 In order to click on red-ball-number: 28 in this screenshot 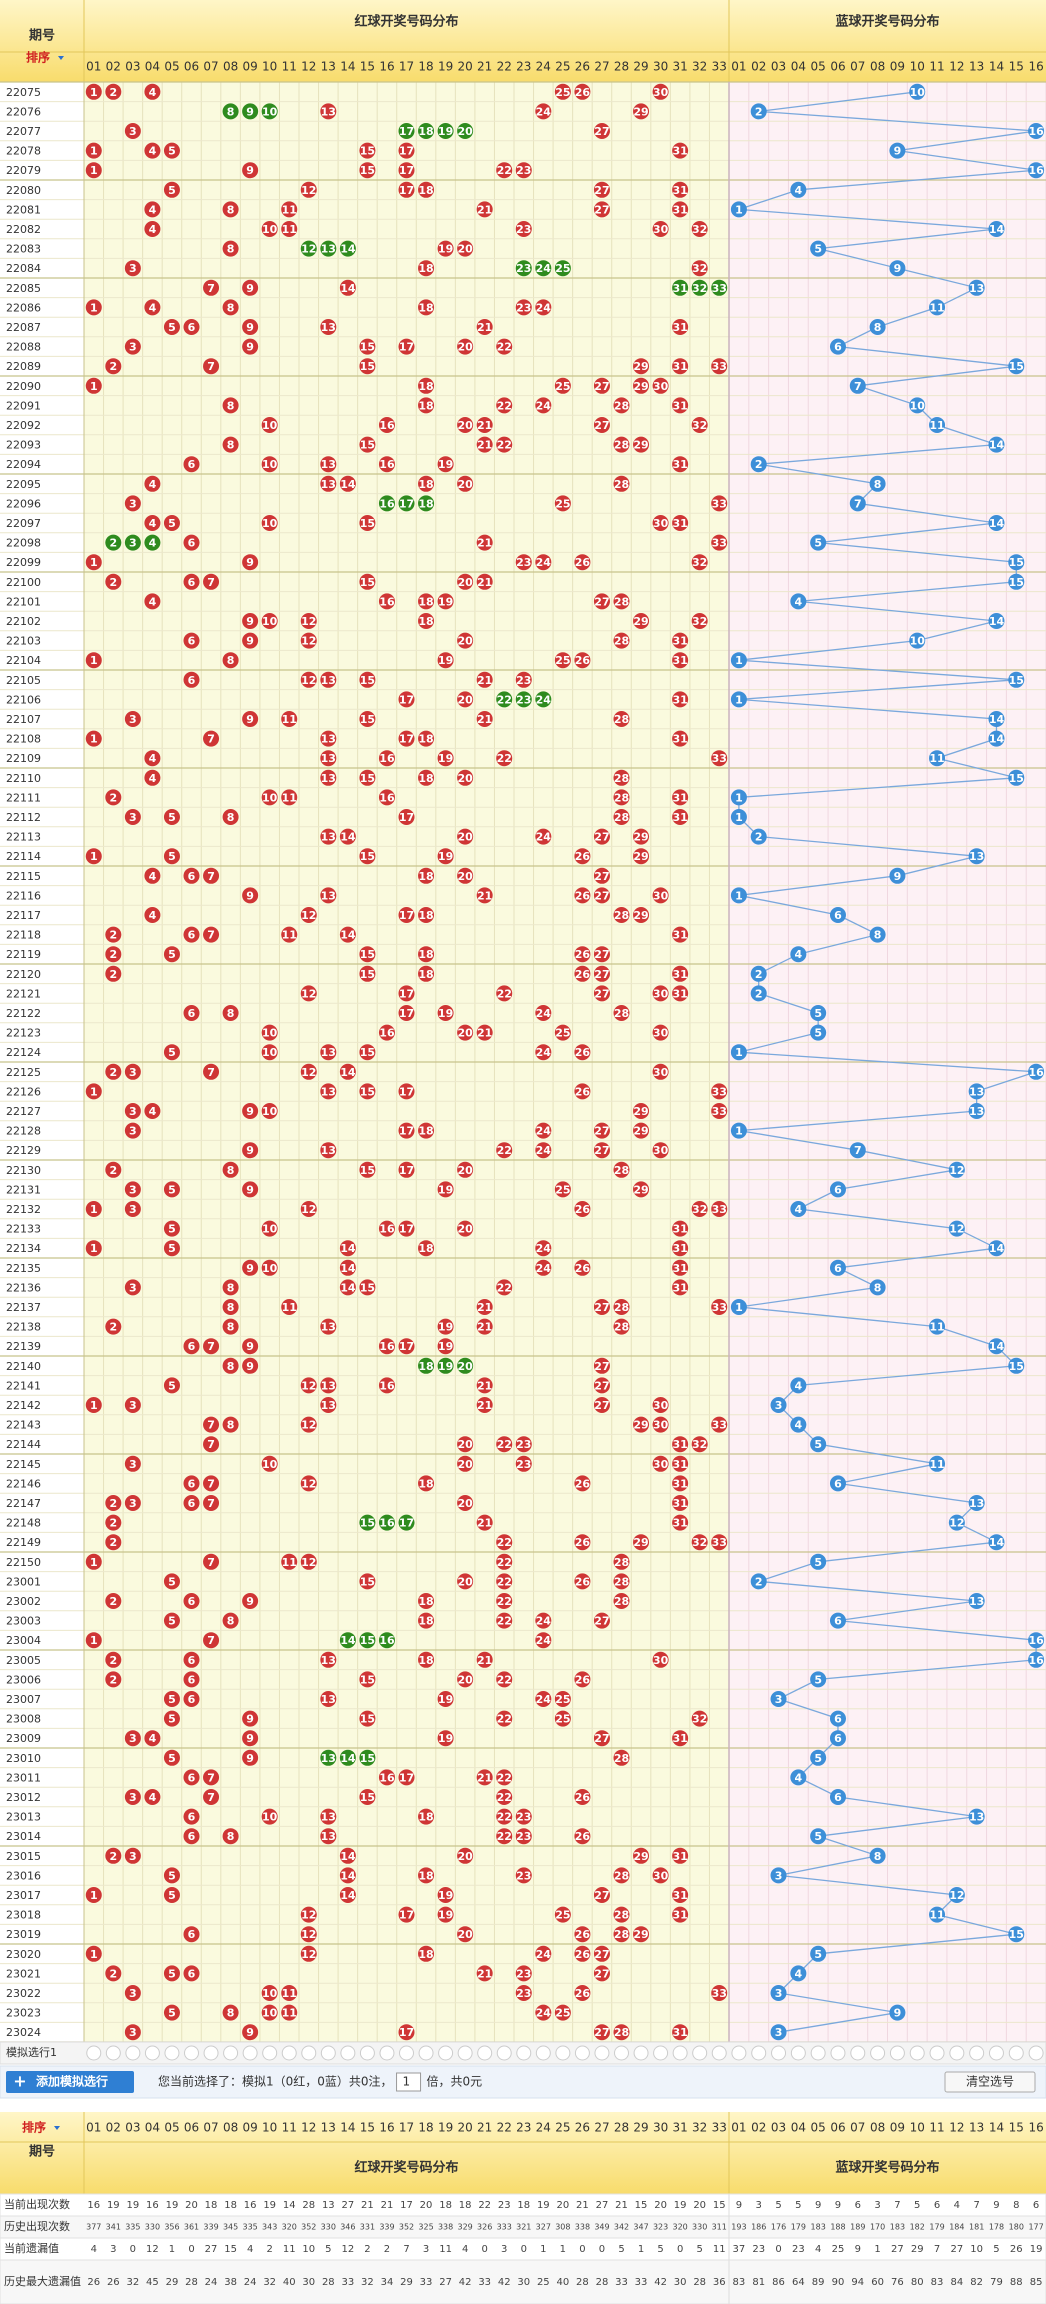, I will do `click(621, 1581)`.